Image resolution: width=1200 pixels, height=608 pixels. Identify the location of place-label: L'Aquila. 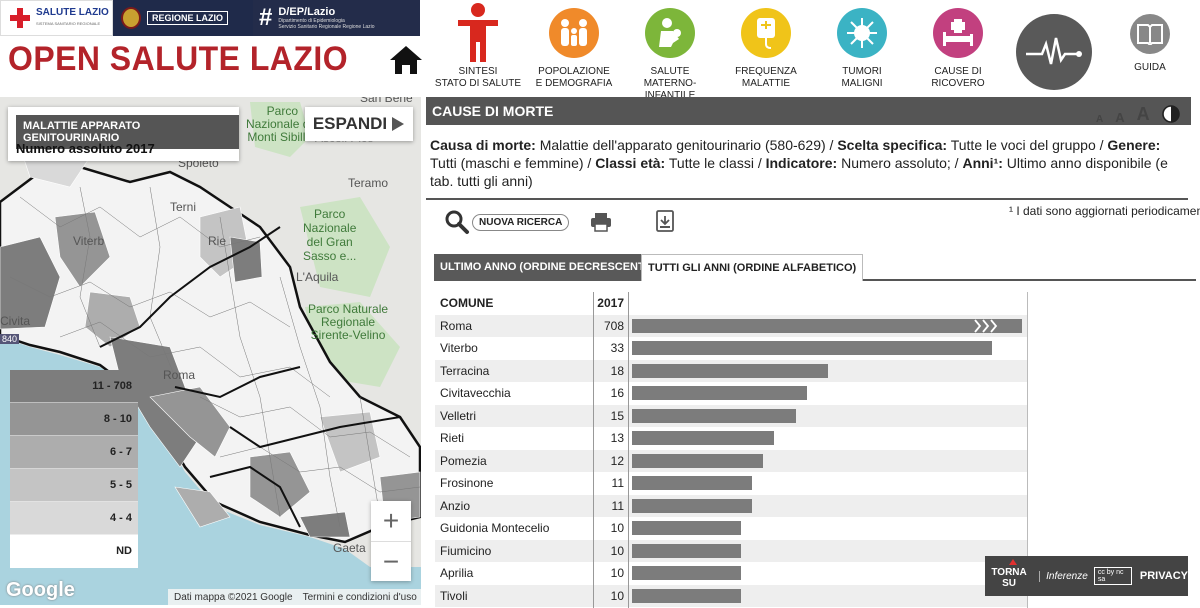
(317, 277).